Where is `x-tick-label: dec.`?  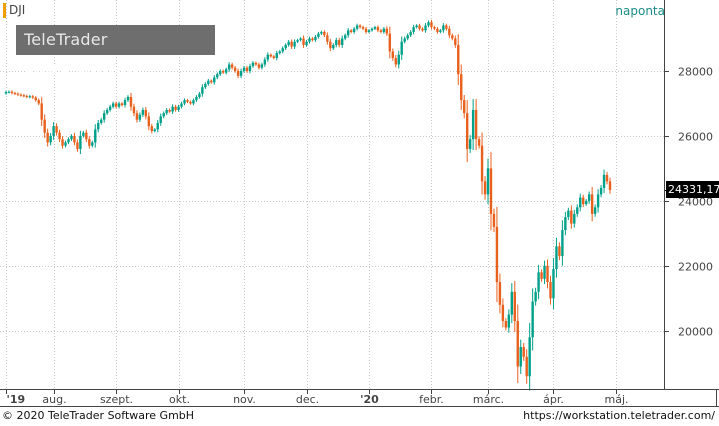 x-tick-label: dec. is located at coordinates (307, 399).